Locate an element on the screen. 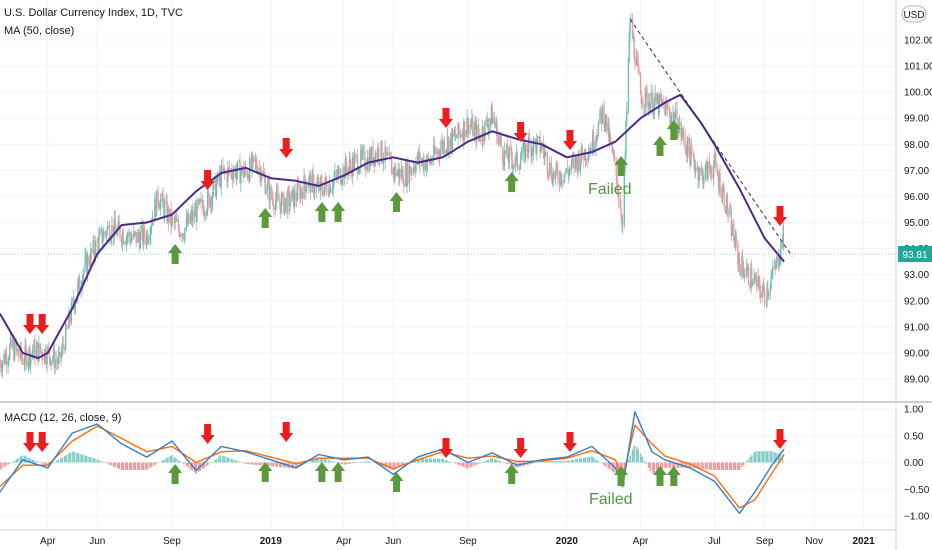  price-axis-tick: 89.00 is located at coordinates (916, 380).